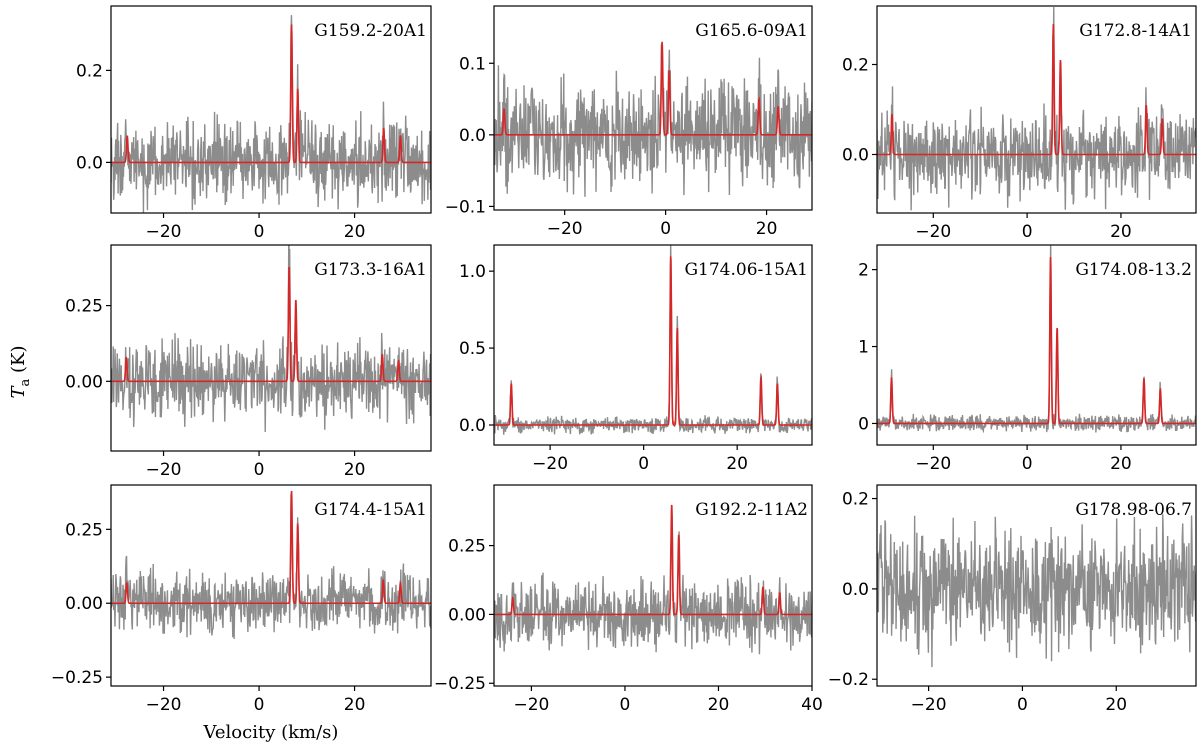 This screenshot has width=1200, height=747. I want to click on y-tick-label: −0.2, so click(848, 680).